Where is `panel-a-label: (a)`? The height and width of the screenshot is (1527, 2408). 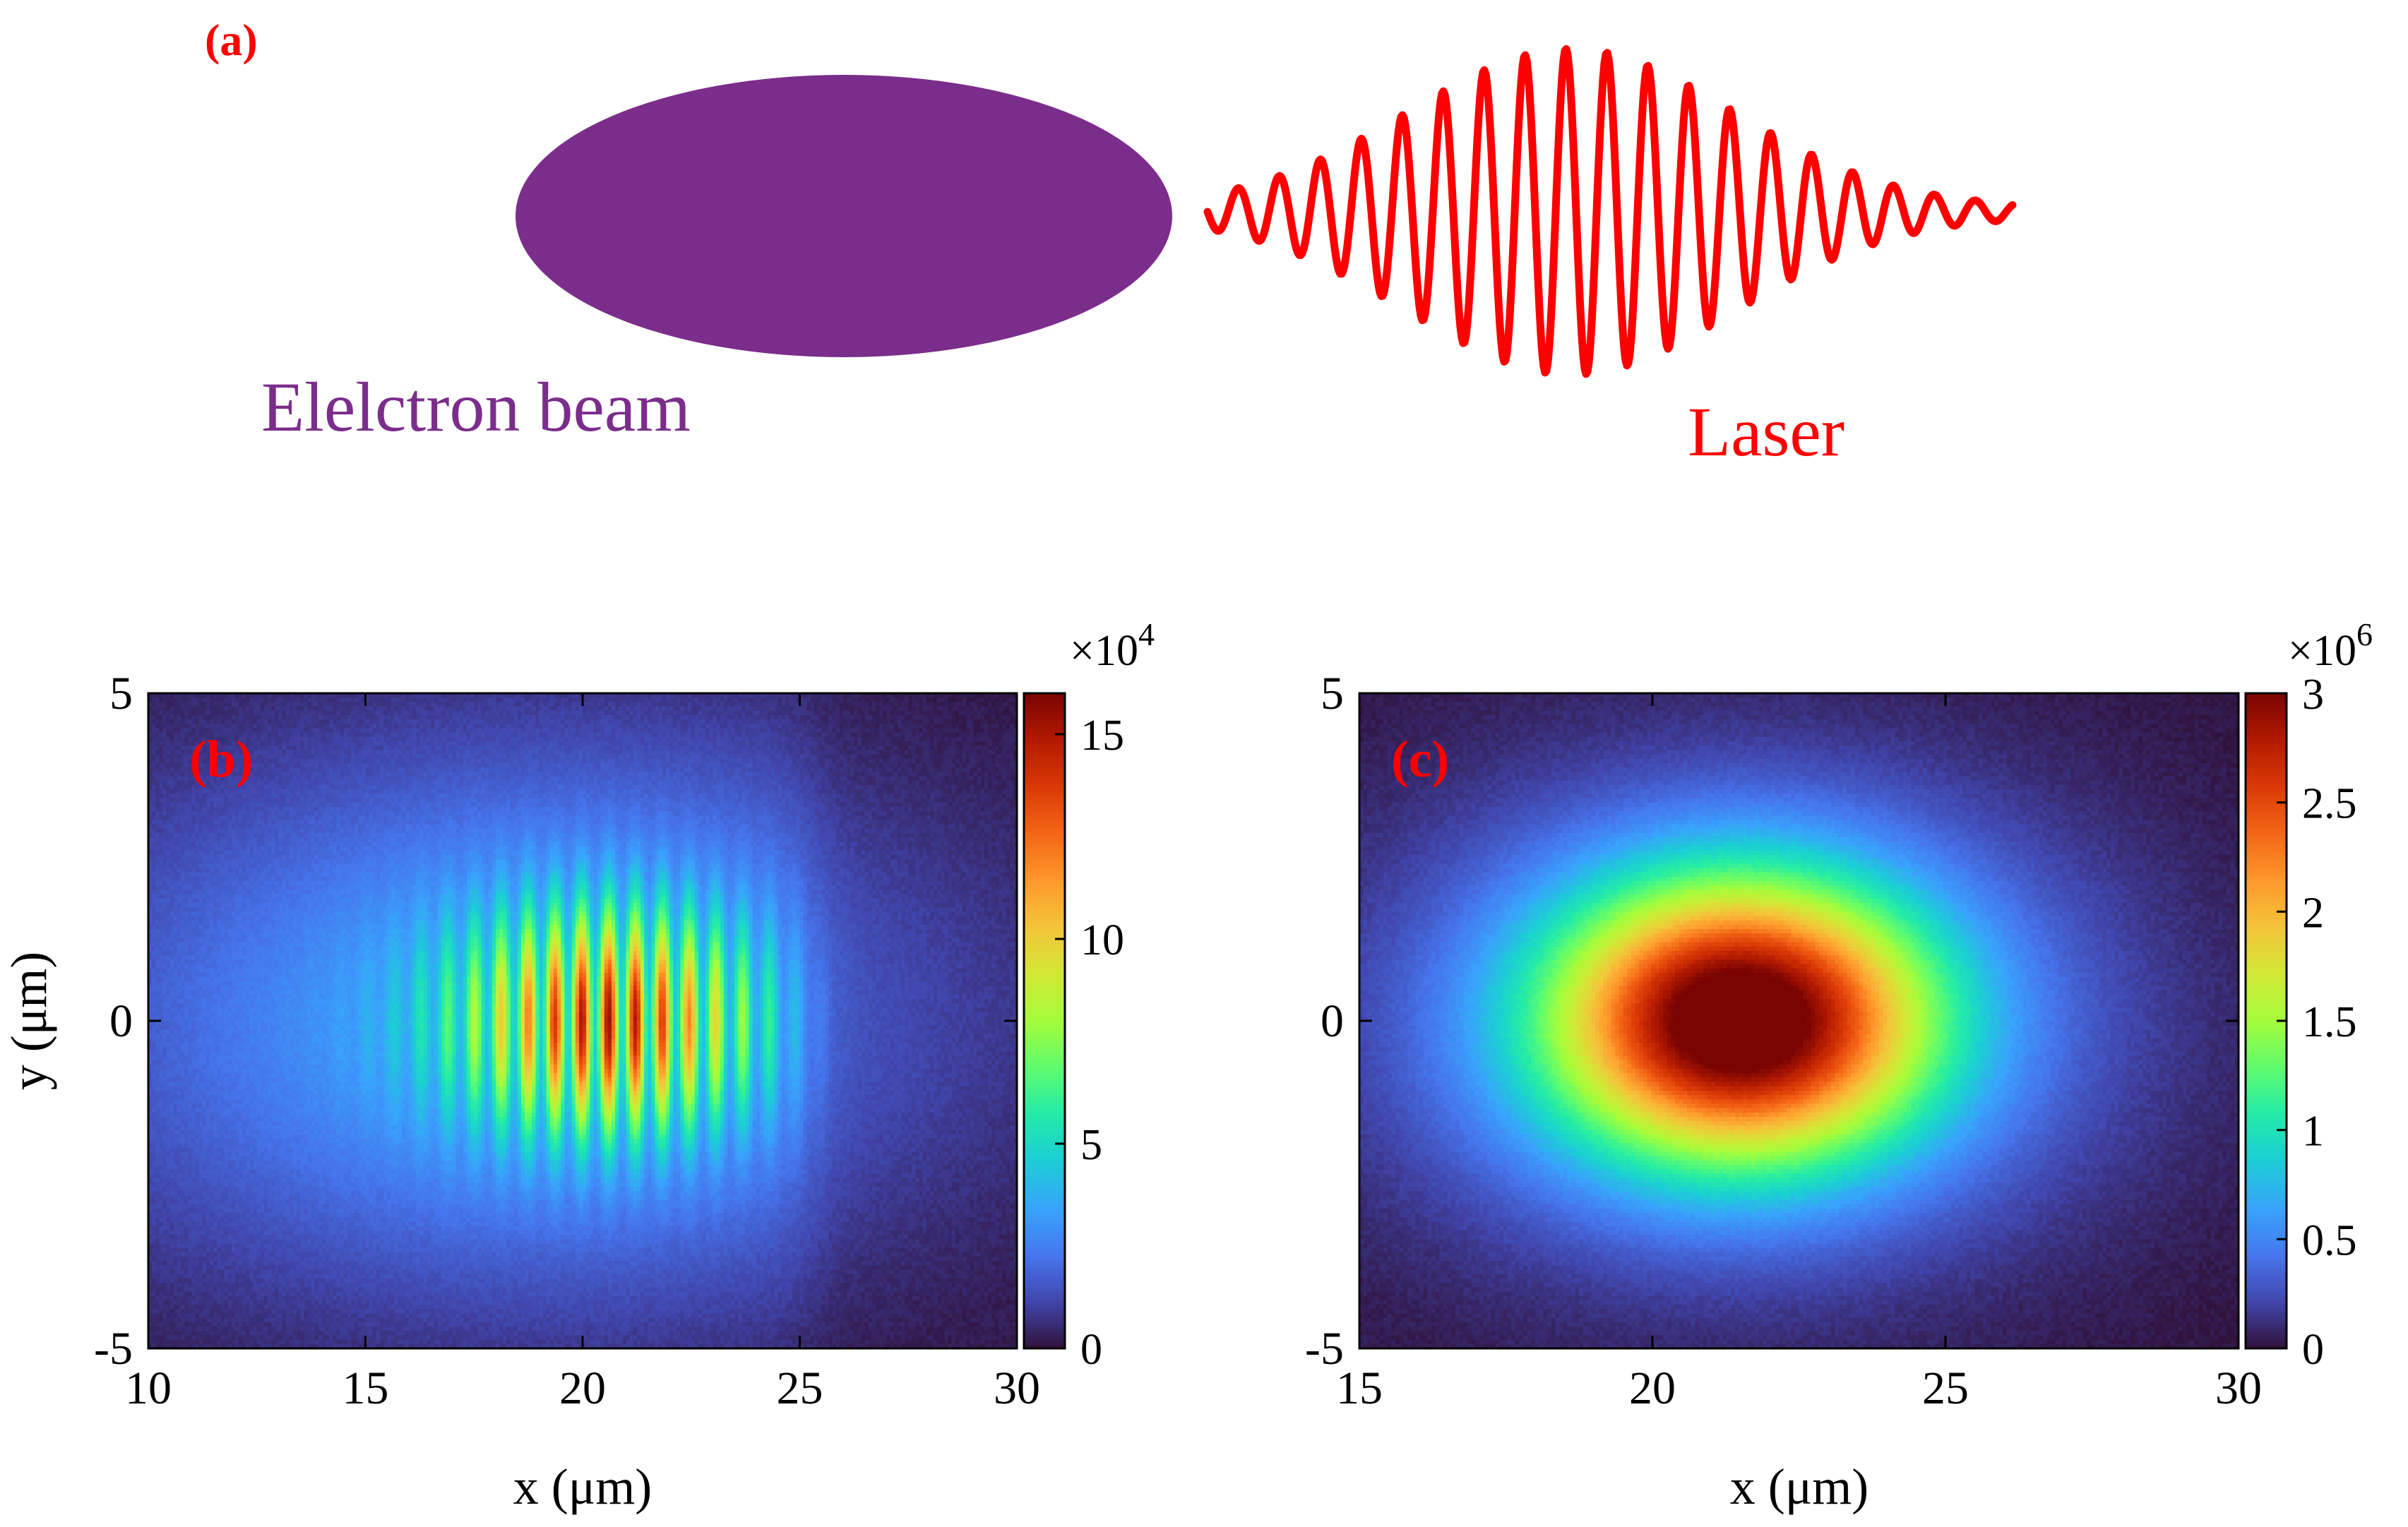 panel-a-label: (a) is located at coordinates (231, 40).